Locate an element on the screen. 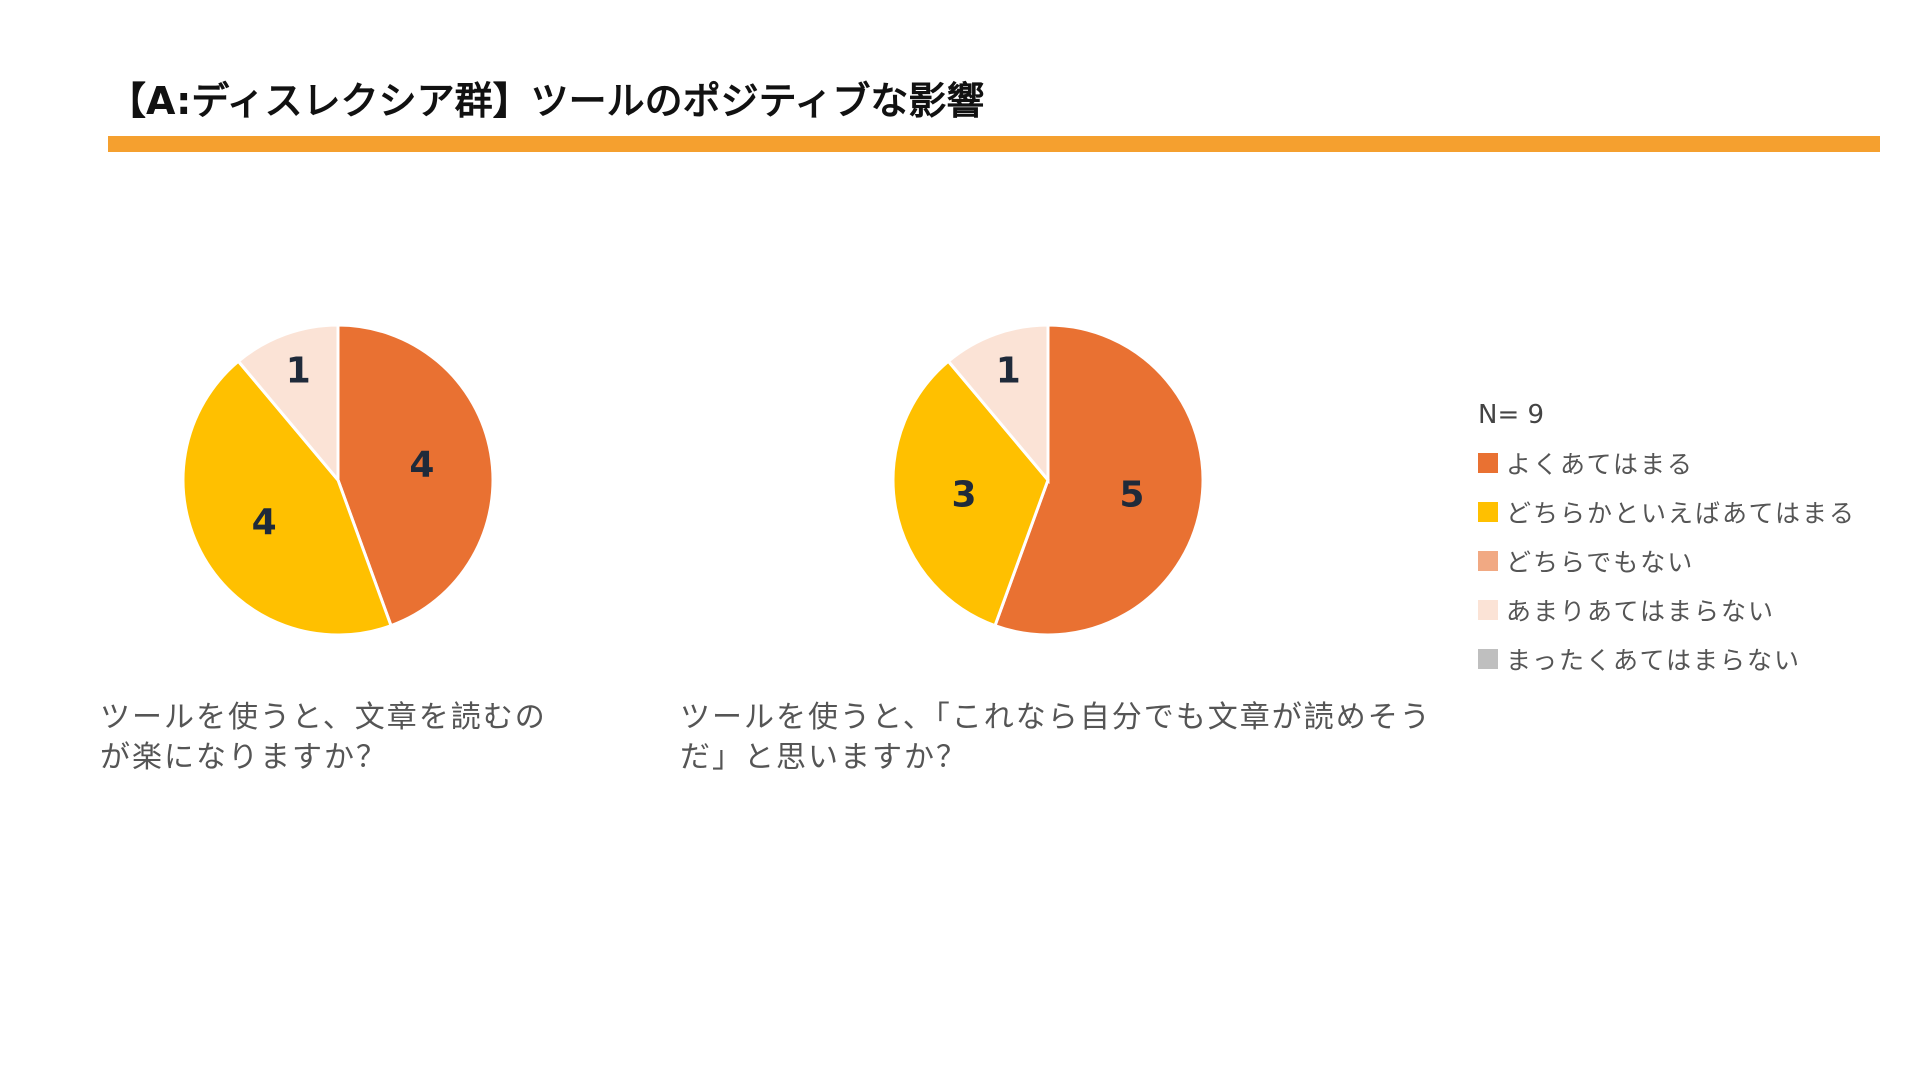  legend-label: どちらかといえばあてはまる is located at coordinates (1681, 513).